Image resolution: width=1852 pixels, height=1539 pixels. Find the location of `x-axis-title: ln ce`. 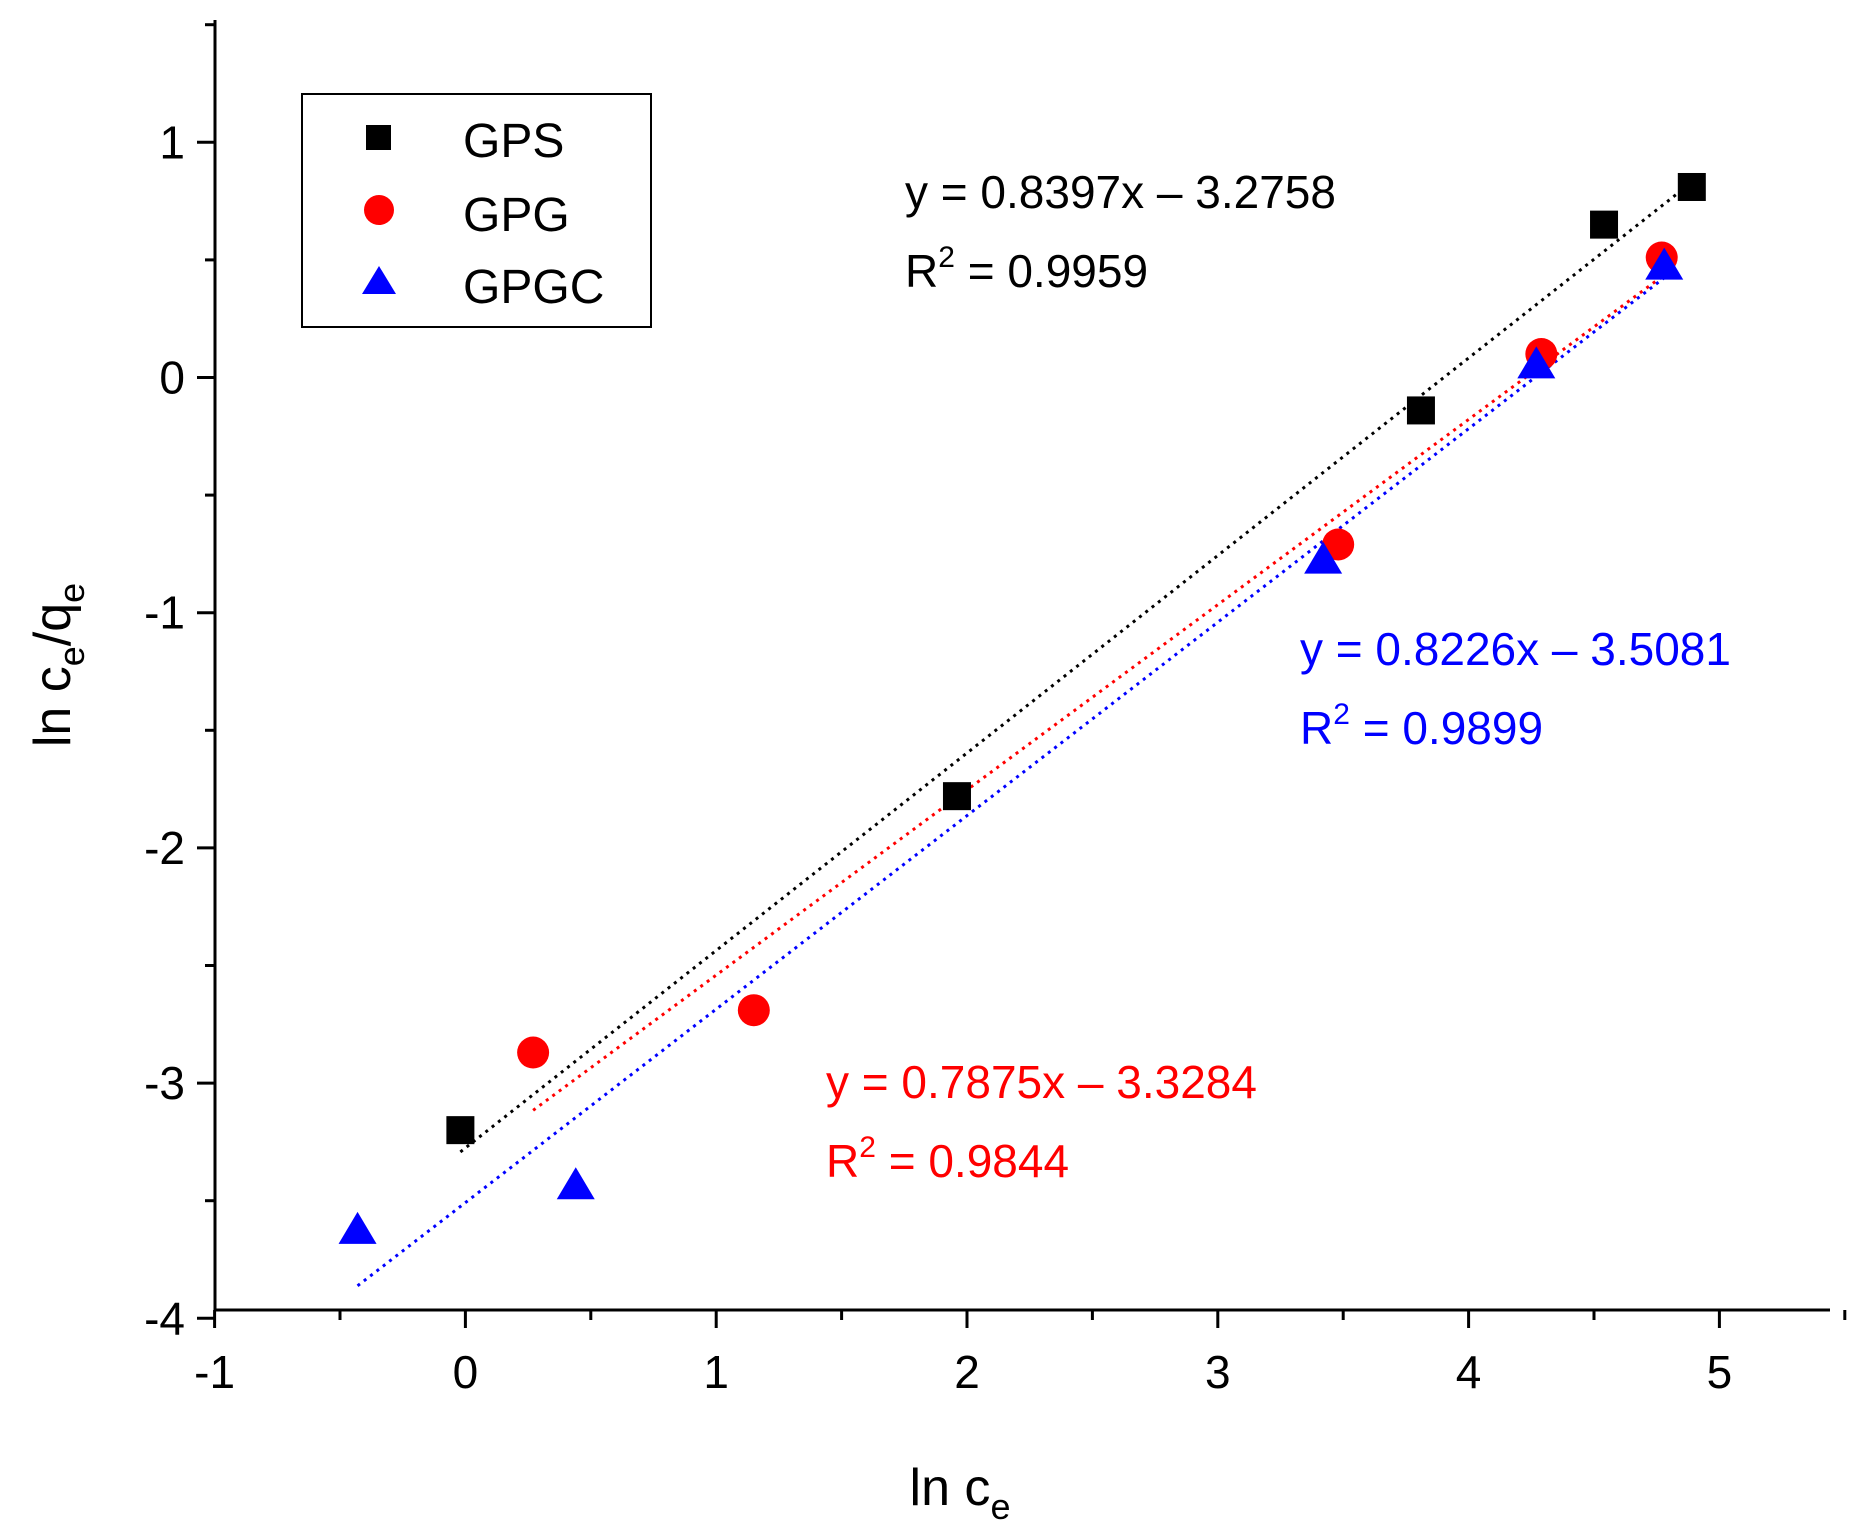

x-axis-title: ln ce is located at coordinates (960, 1493).